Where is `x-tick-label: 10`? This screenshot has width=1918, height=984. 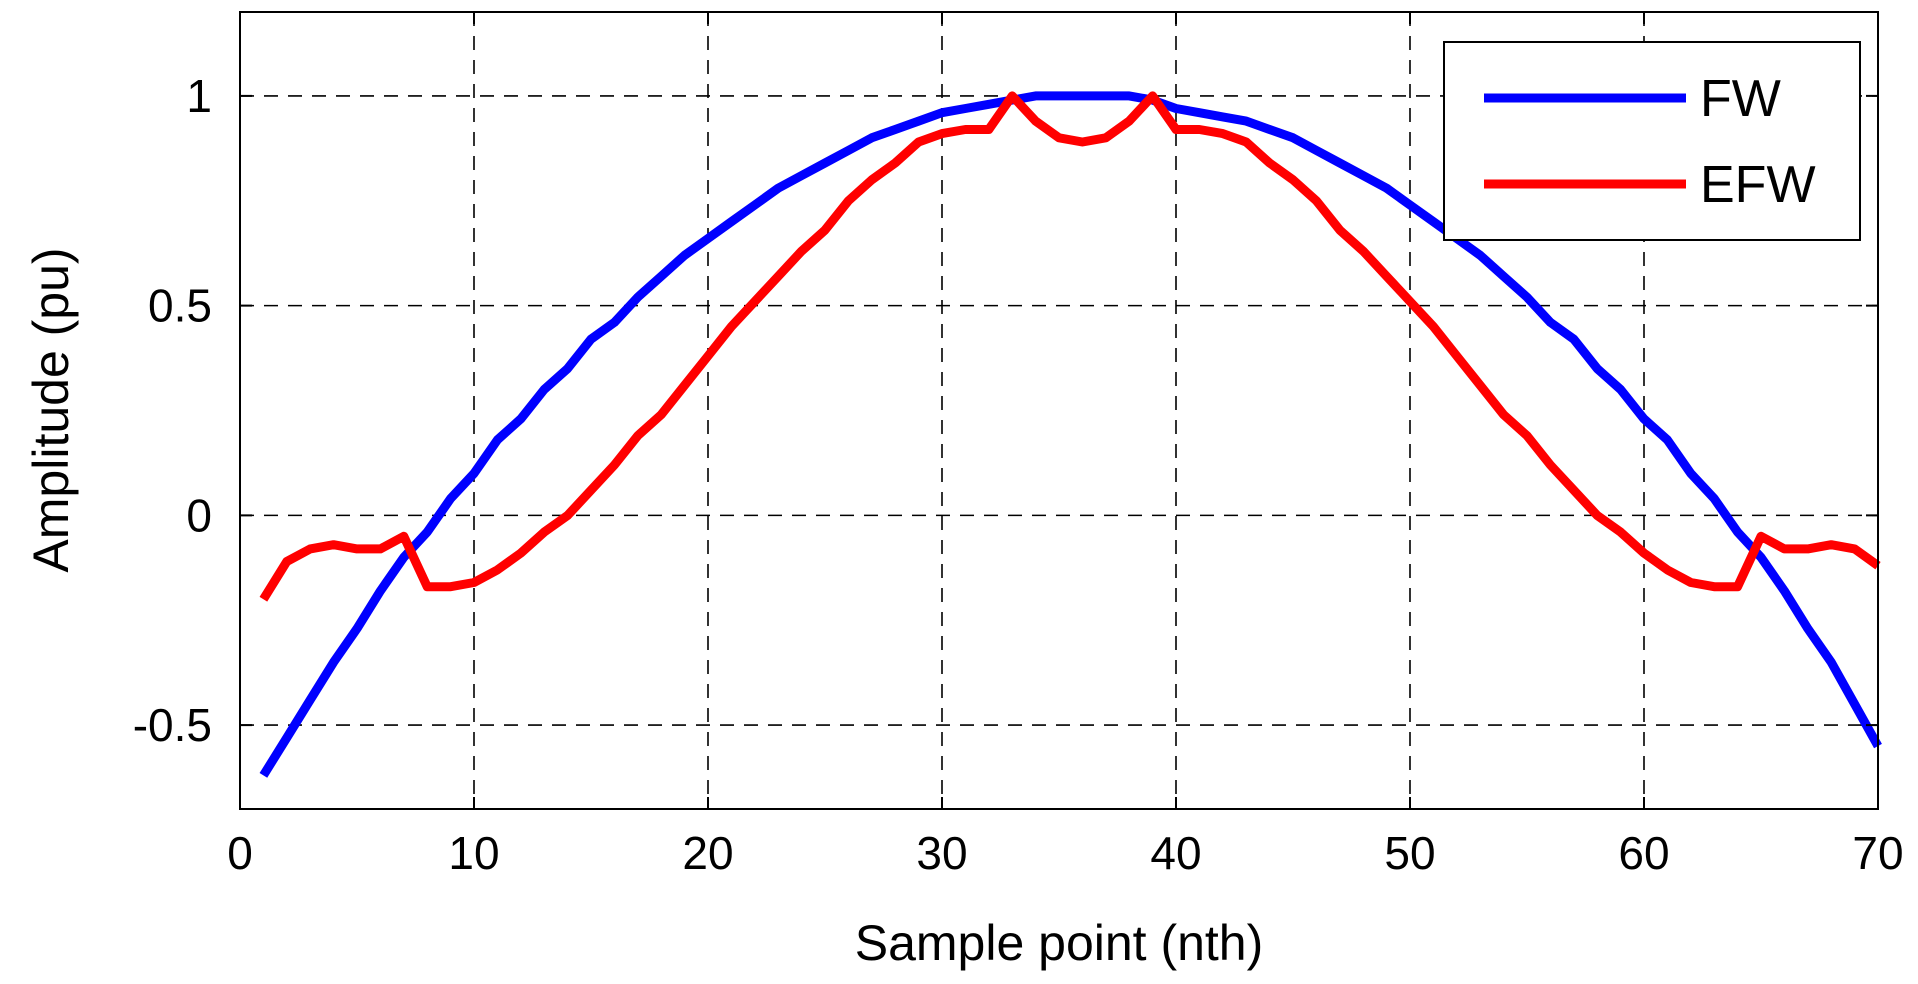 x-tick-label: 10 is located at coordinates (473, 853).